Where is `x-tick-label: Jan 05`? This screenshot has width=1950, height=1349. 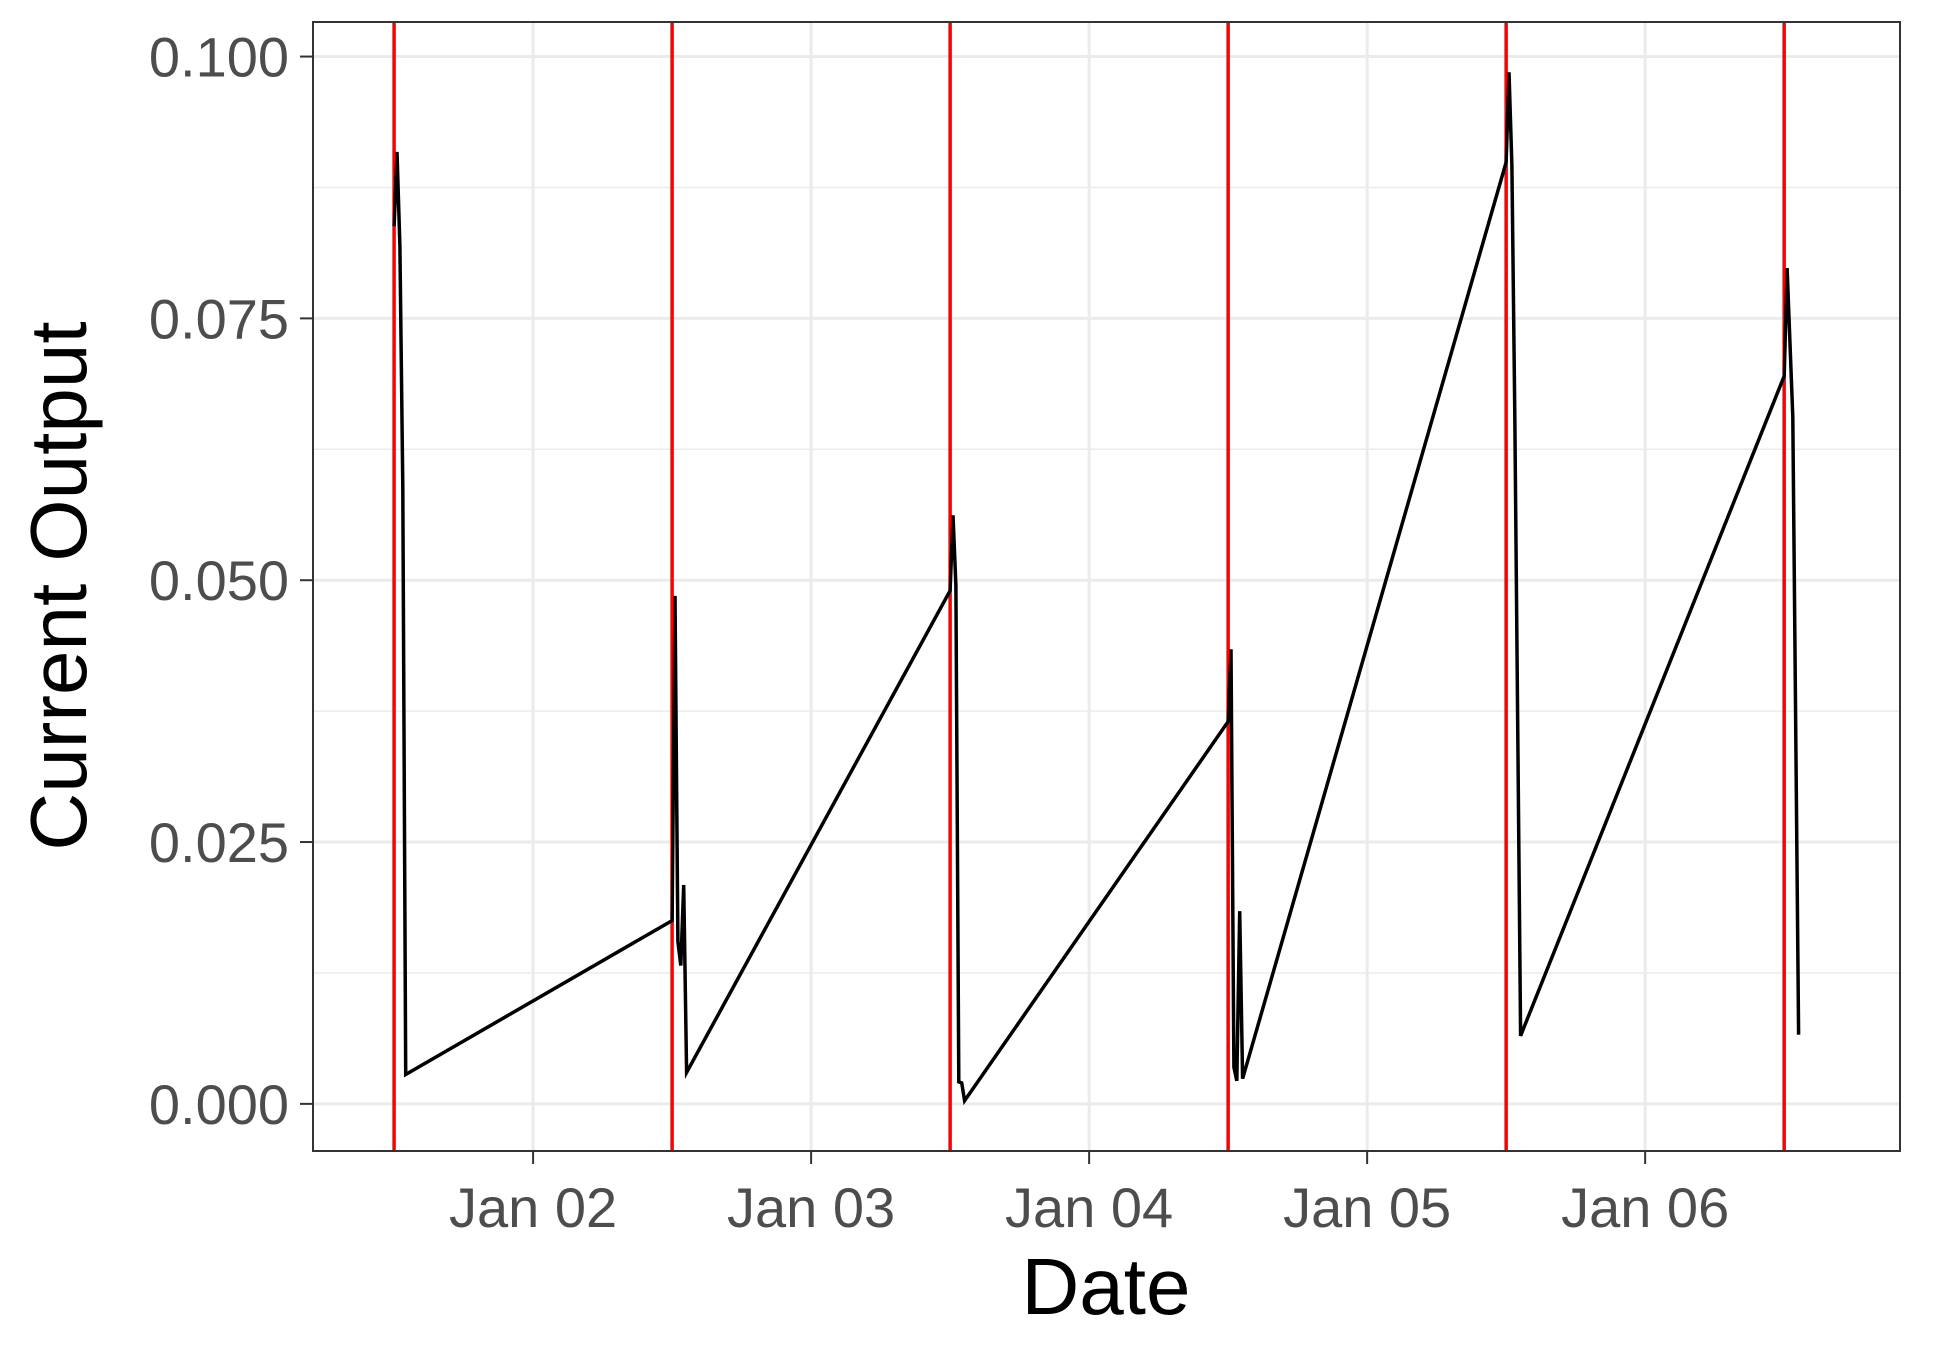
x-tick-label: Jan 05 is located at coordinates (1367, 1207).